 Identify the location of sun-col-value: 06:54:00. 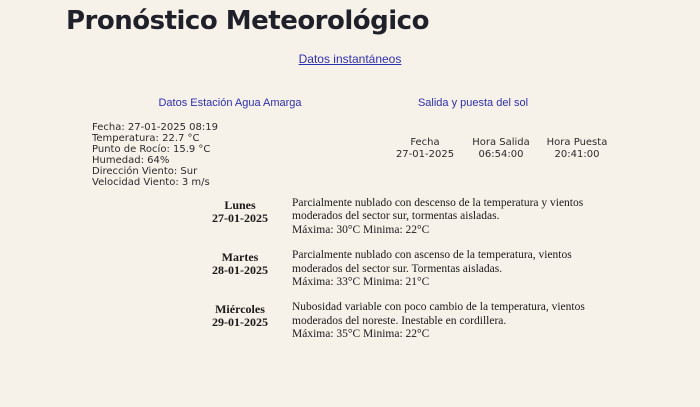
(501, 154).